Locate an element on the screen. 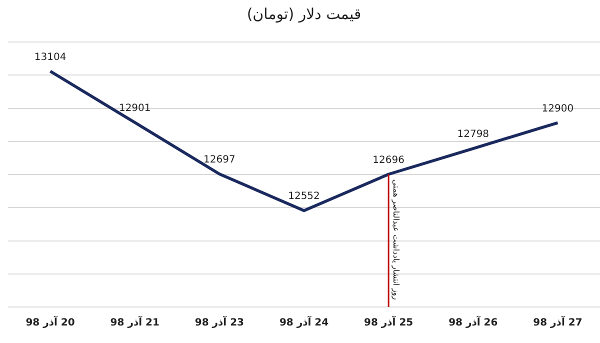 Image resolution: width=600 pixels, height=343 pixels. data-label: 12901 is located at coordinates (134, 108).